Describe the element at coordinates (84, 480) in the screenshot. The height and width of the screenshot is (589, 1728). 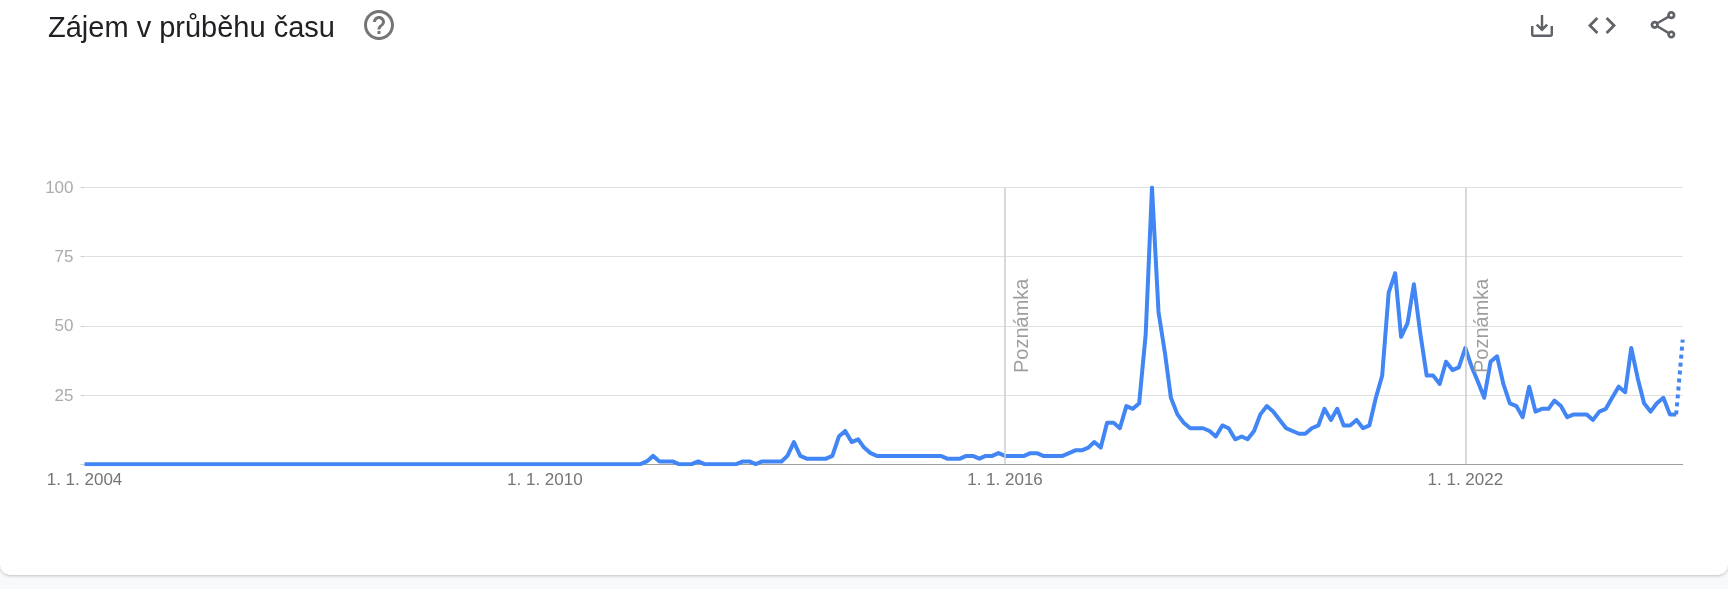
I see `x-tick-label: 1. 1. 2004` at that location.